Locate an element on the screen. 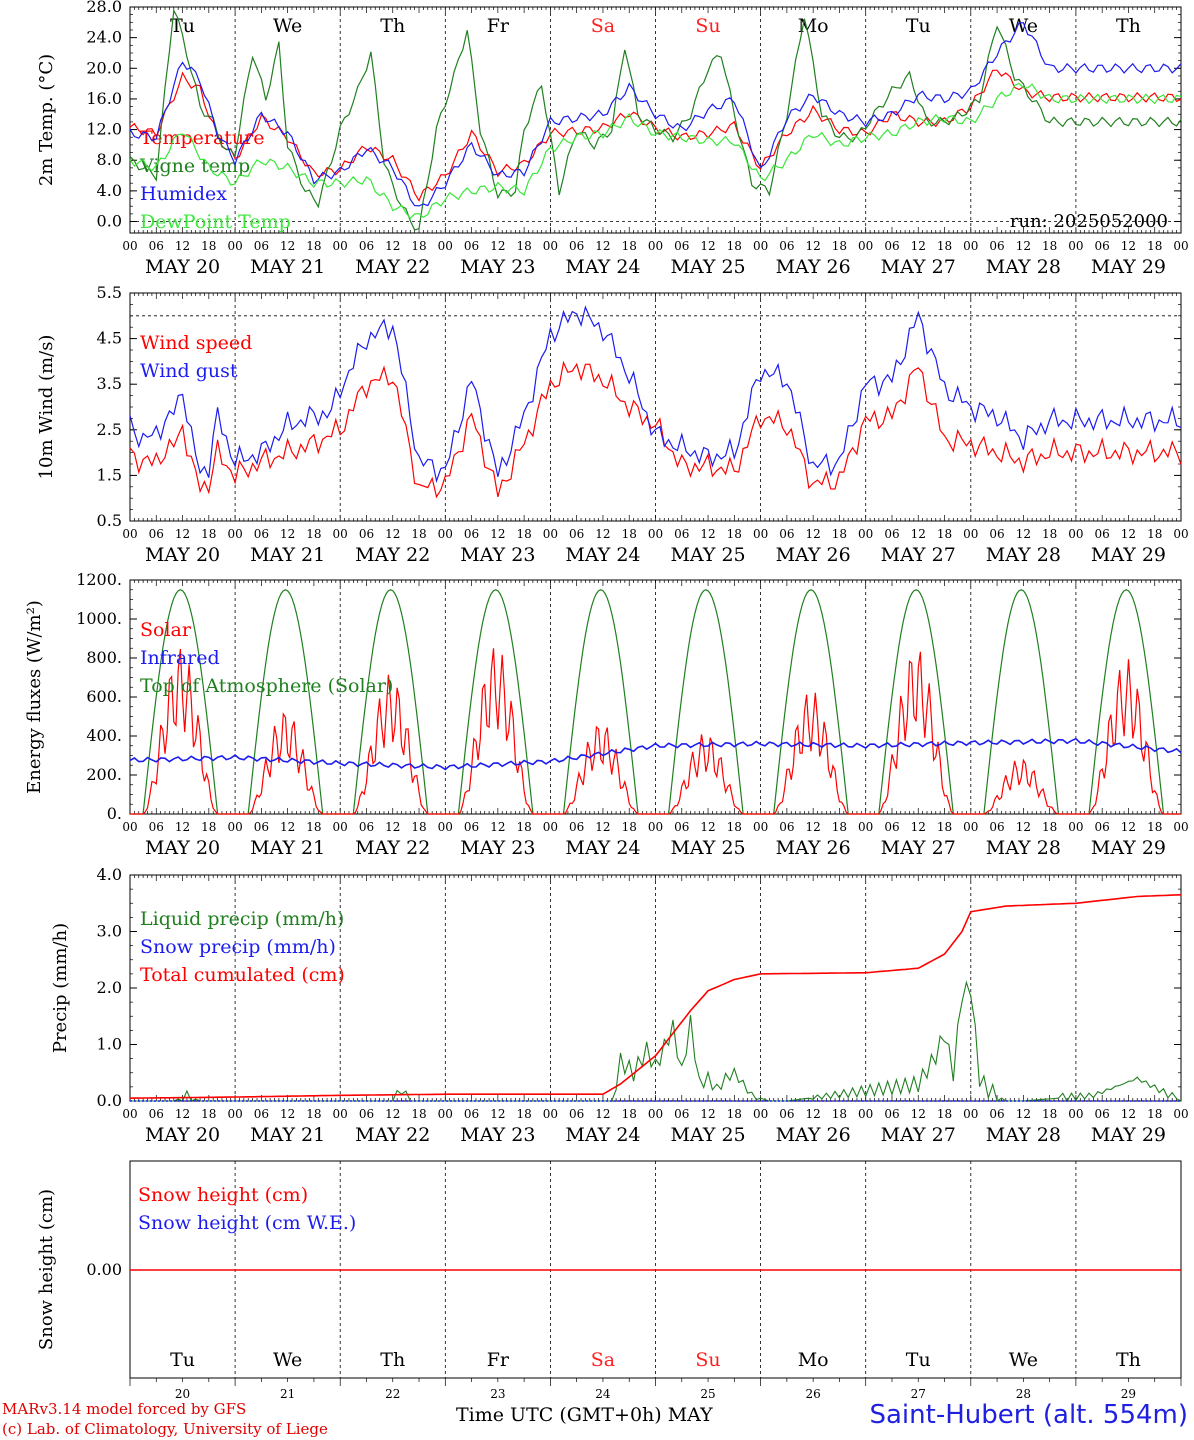  legend-1: Liquid precip (mm/h) is located at coordinates (242, 919).